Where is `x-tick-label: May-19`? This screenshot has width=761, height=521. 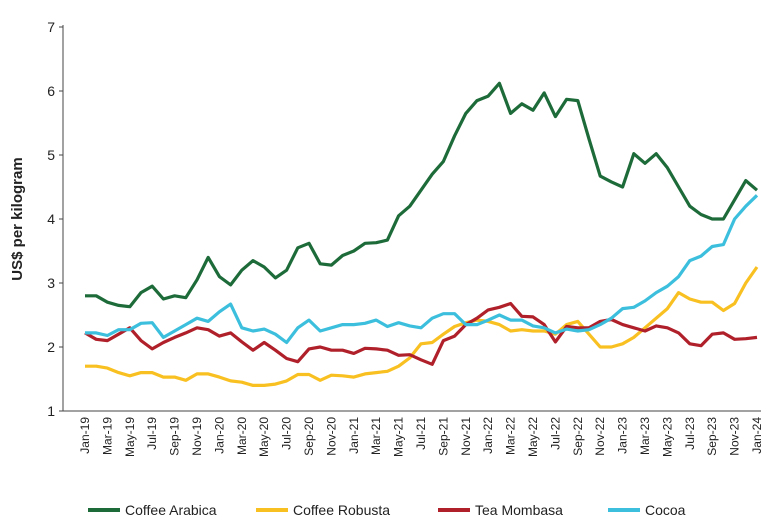
x-tick-label: May-19 is located at coordinates (130, 437).